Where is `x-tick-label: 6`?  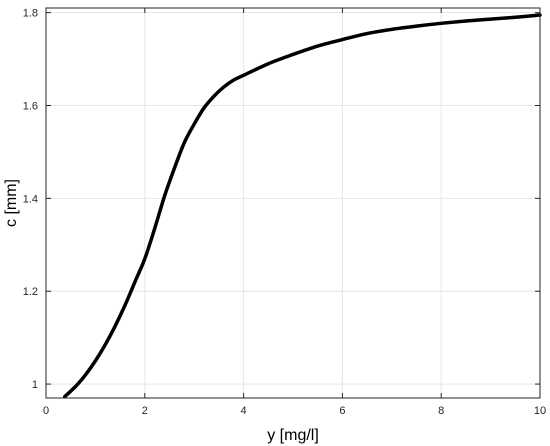 x-tick-label: 6 is located at coordinates (342, 411).